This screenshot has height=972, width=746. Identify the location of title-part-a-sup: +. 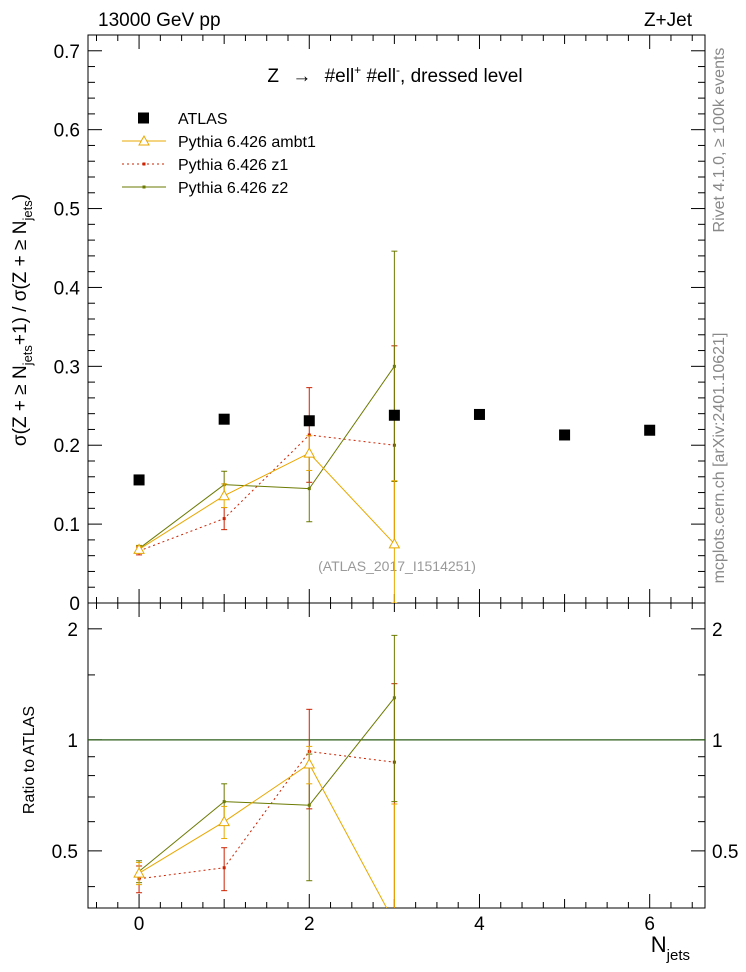
(357, 70).